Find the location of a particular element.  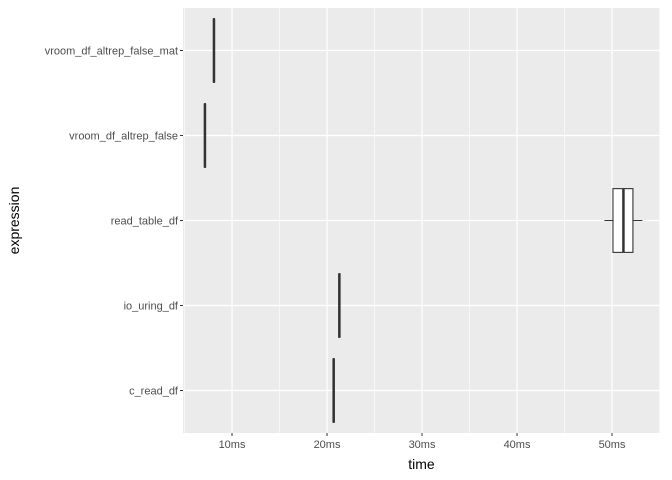

y-tick-label: read_table_df is located at coordinates (145, 222).